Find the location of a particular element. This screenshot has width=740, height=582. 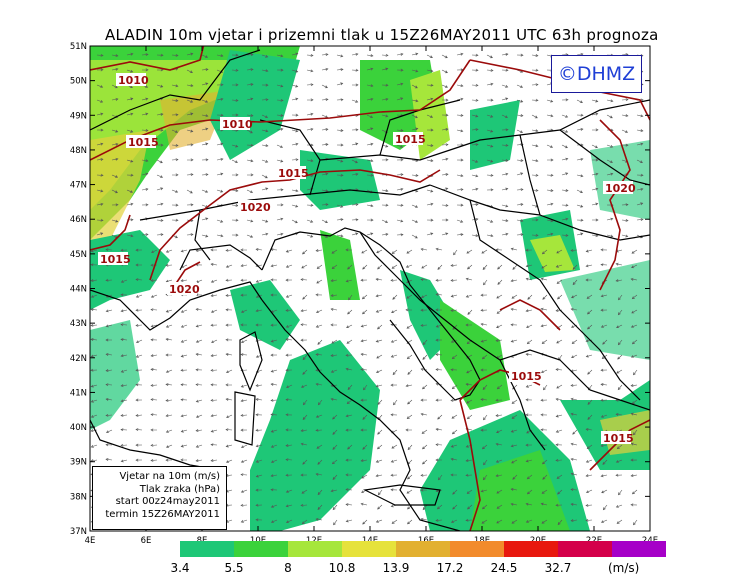

latitude-label: 43N is located at coordinates (78, 324).